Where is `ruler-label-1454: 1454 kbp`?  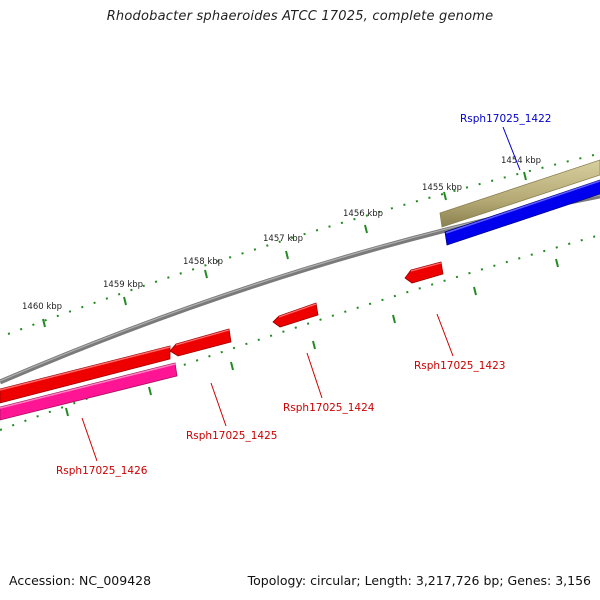 ruler-label-1454: 1454 kbp is located at coordinates (521, 161).